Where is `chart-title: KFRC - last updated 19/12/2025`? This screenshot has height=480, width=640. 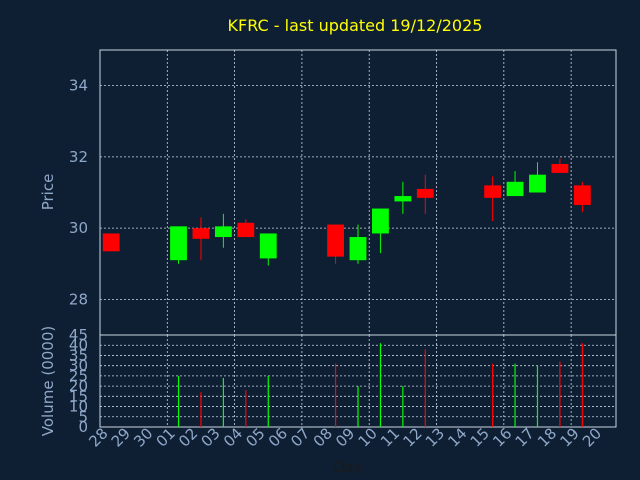
chart-title: KFRC - last updated 19/12/2025 is located at coordinates (355, 25).